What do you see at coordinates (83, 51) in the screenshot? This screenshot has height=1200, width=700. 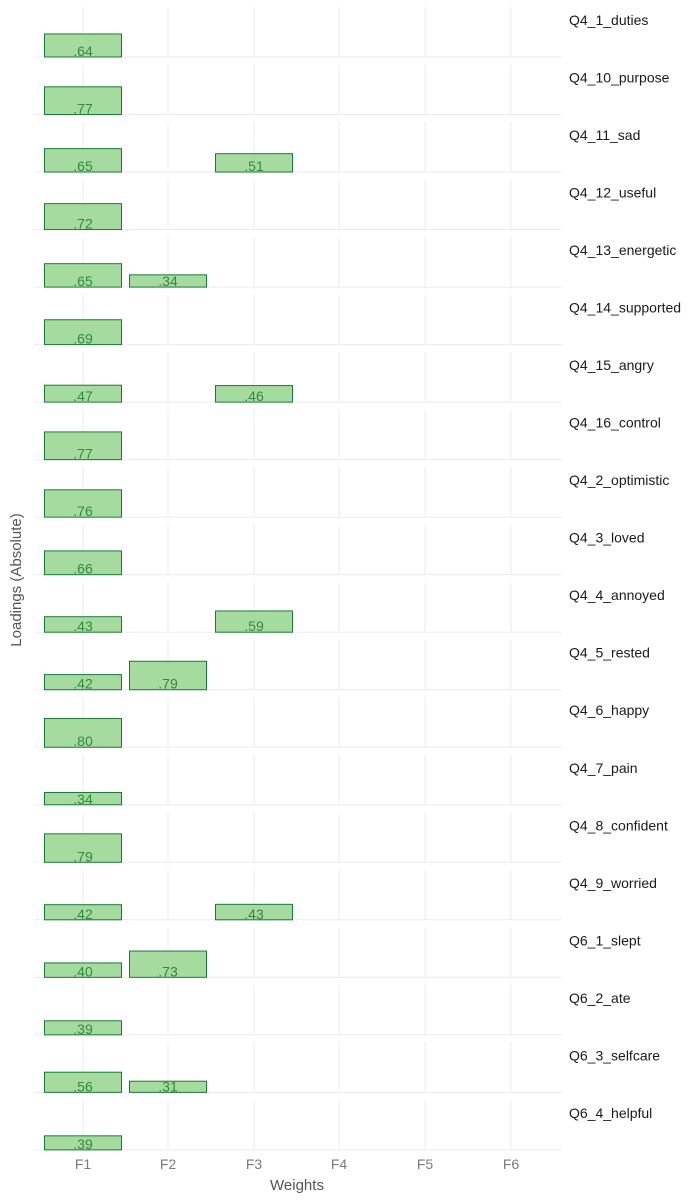 I see `bar-value-label: .64` at bounding box center [83, 51].